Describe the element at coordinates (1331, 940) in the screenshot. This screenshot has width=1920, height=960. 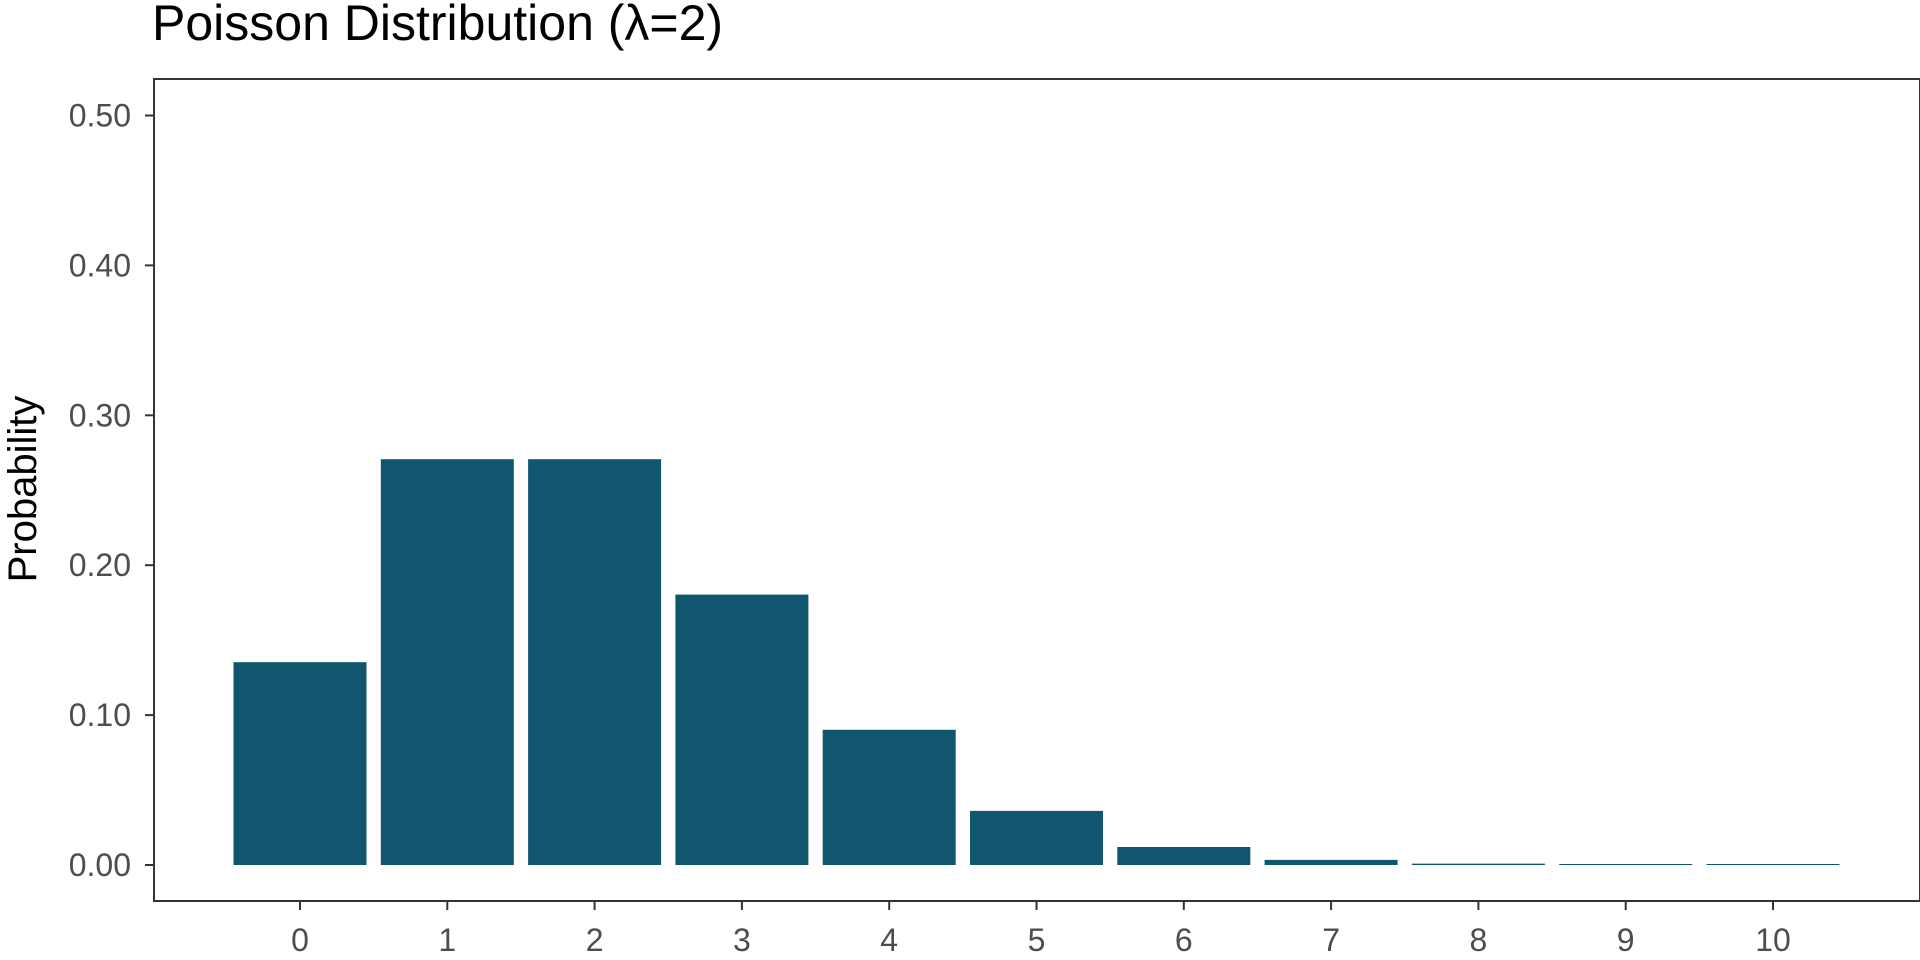
I see `x-tick-label-7: 7` at that location.